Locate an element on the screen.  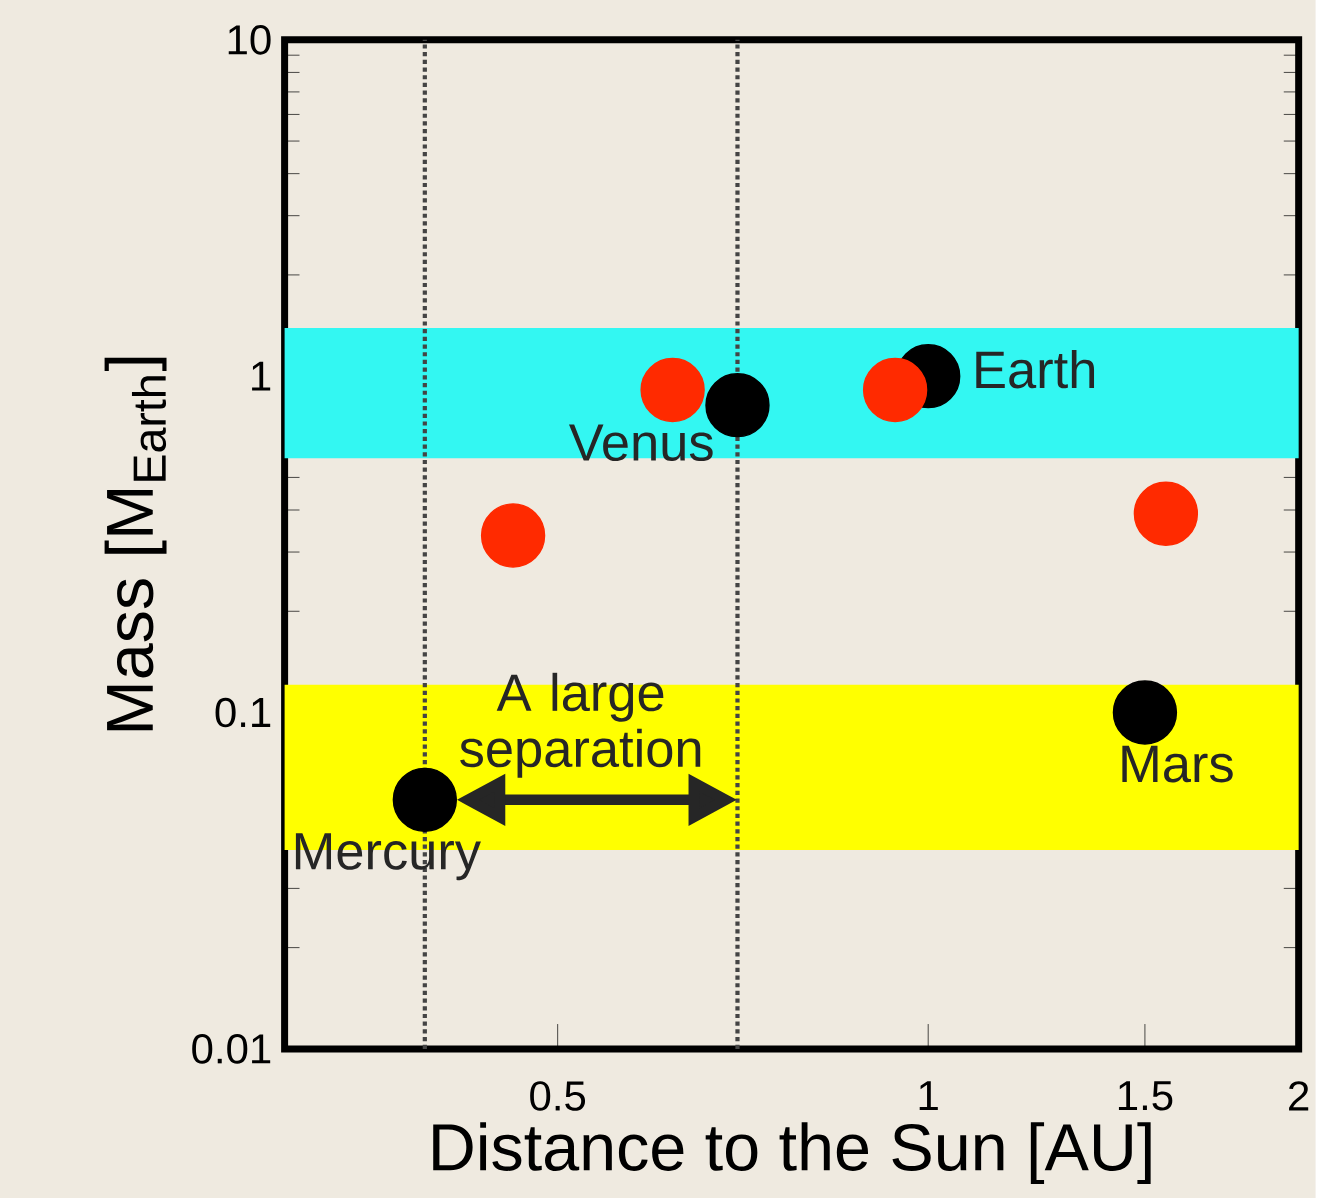
x-tick-label: 1.5 is located at coordinates (1145, 1096).